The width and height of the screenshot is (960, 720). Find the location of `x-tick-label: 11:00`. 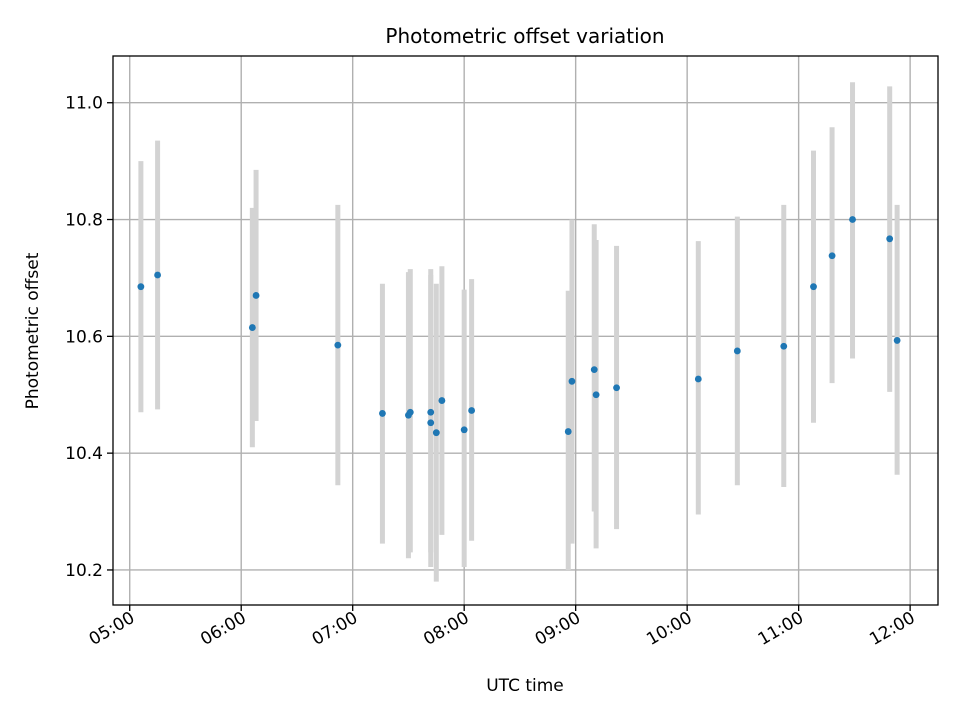

x-tick-label: 11:00 is located at coordinates (781, 629).